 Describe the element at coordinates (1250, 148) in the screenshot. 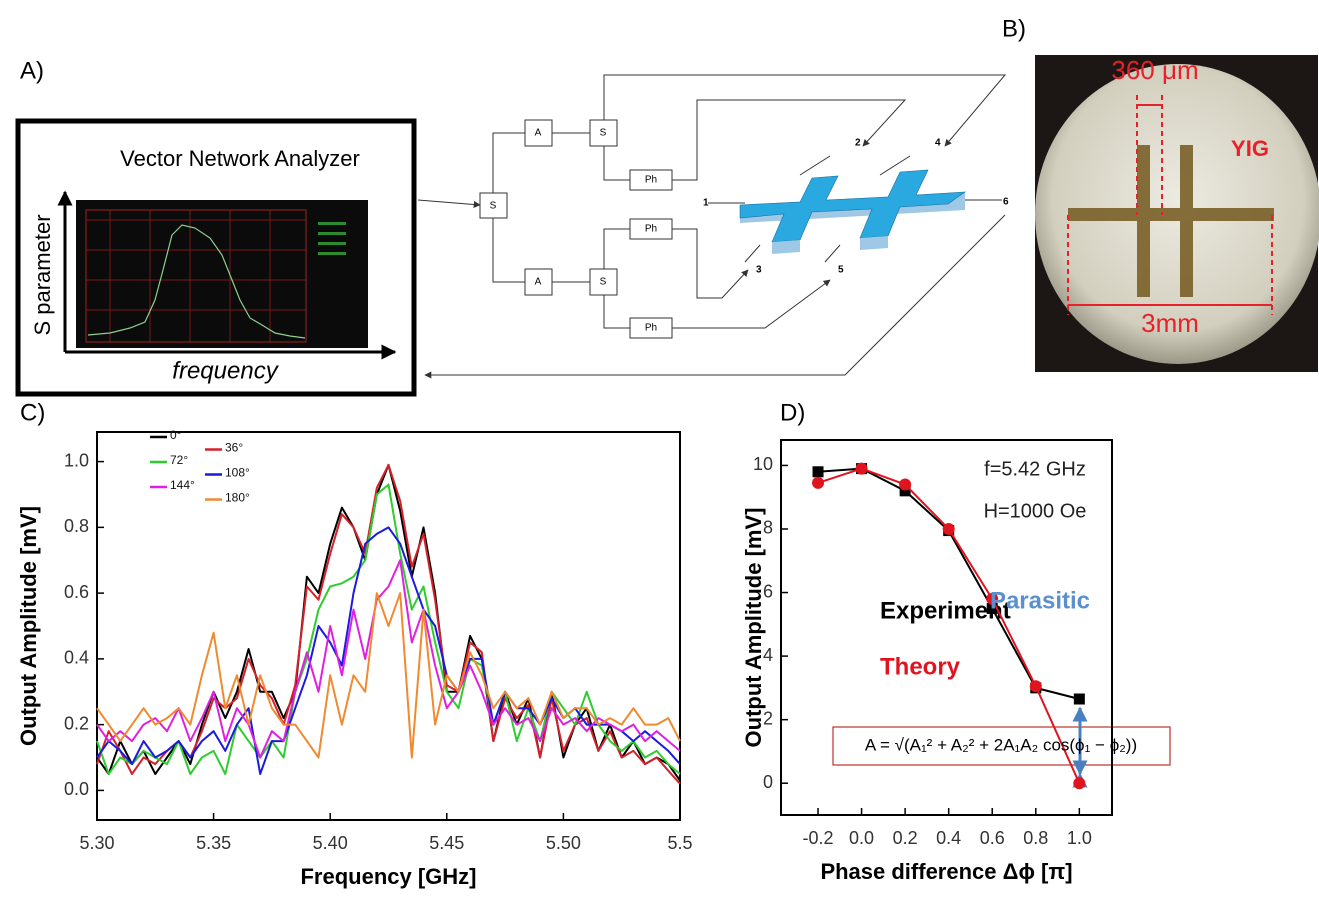

I see `material-label: YIG` at that location.